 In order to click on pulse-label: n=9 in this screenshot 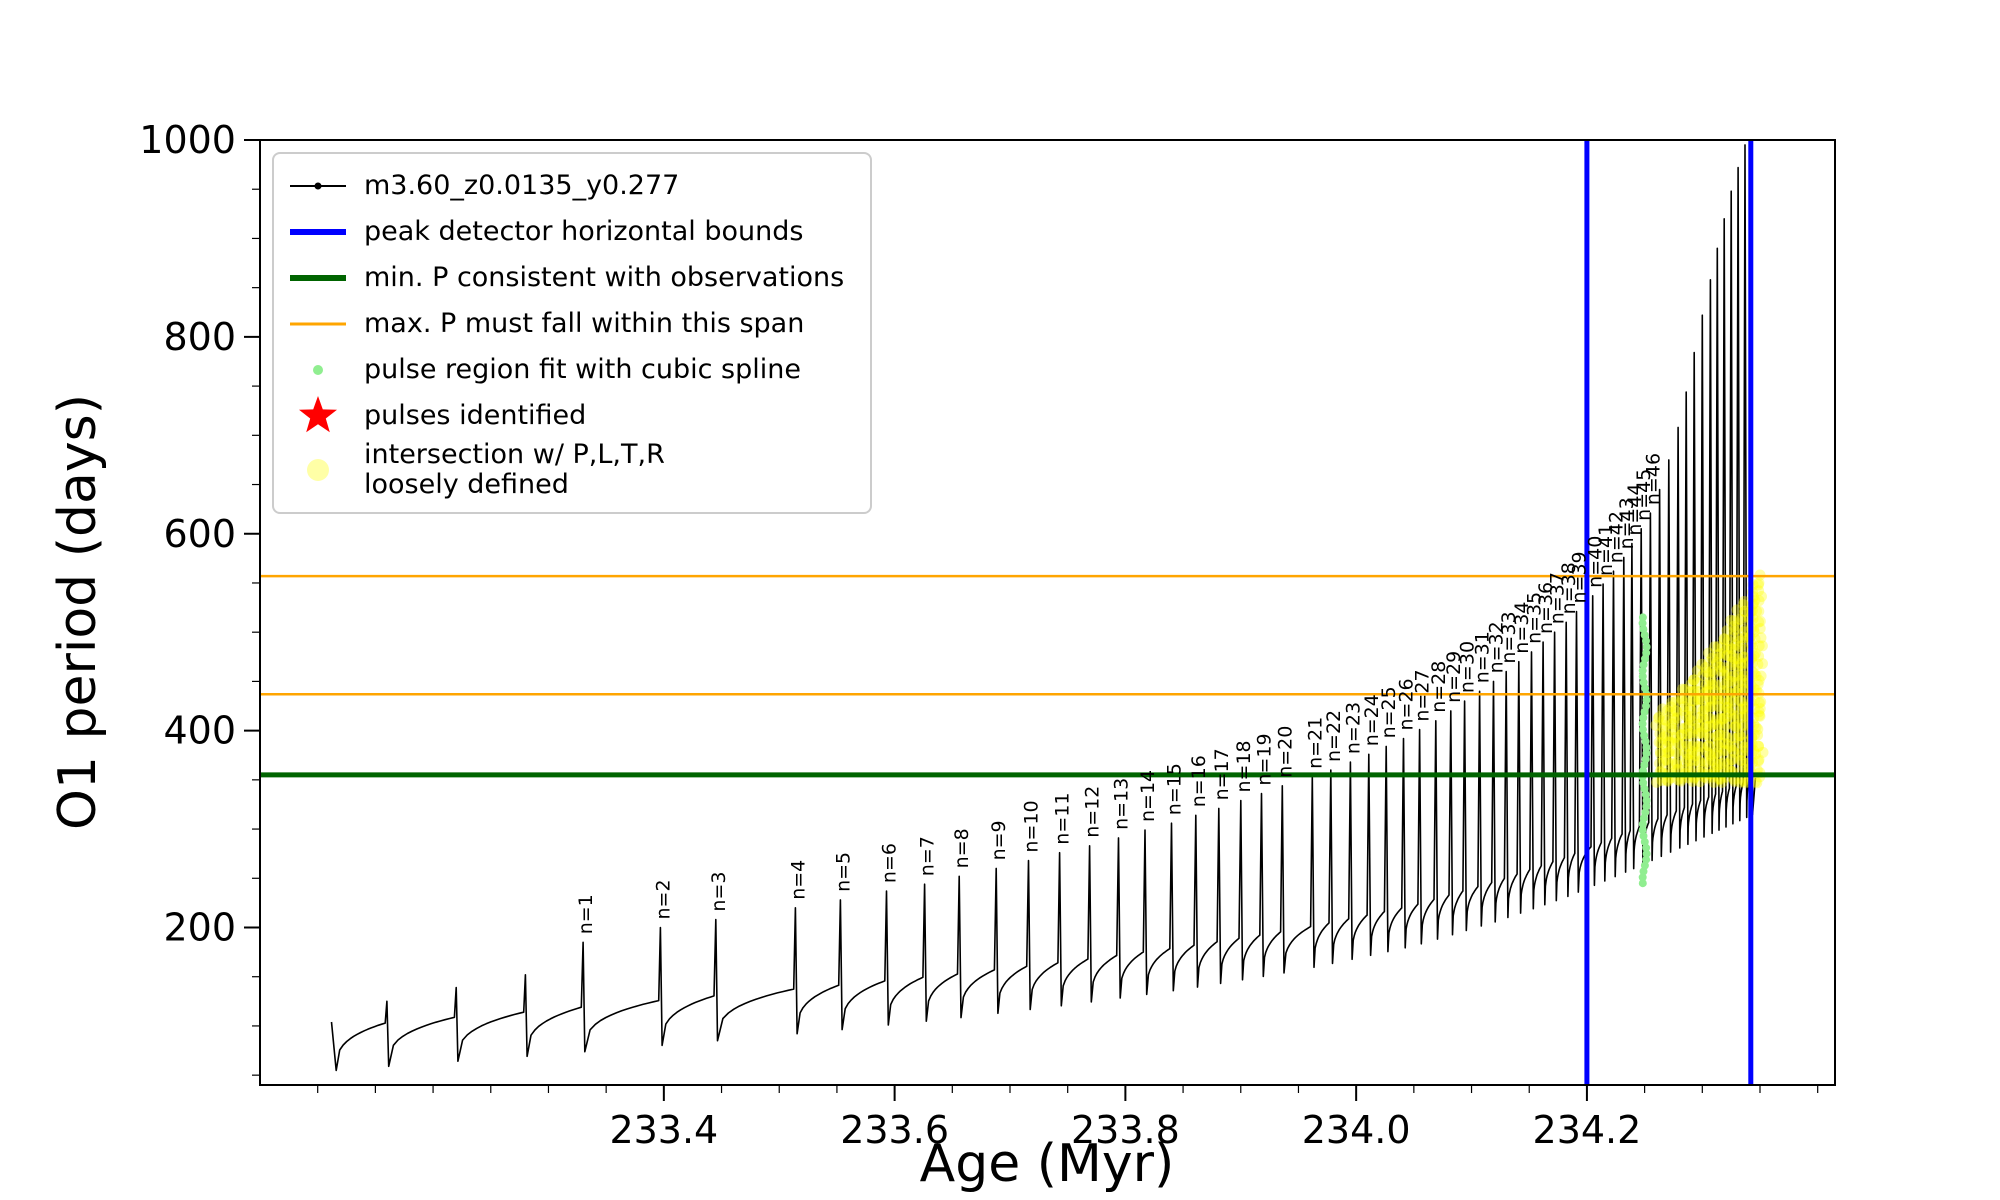, I will do `click(999, 840)`.